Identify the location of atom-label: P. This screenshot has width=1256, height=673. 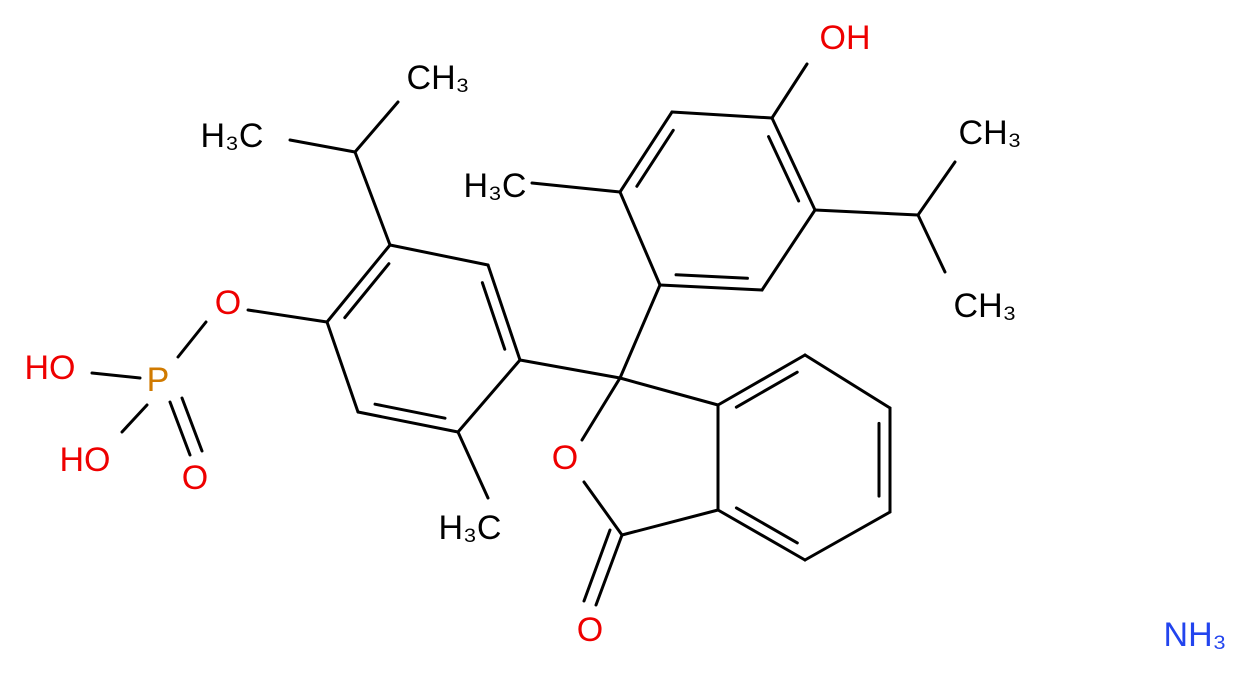
(158, 380).